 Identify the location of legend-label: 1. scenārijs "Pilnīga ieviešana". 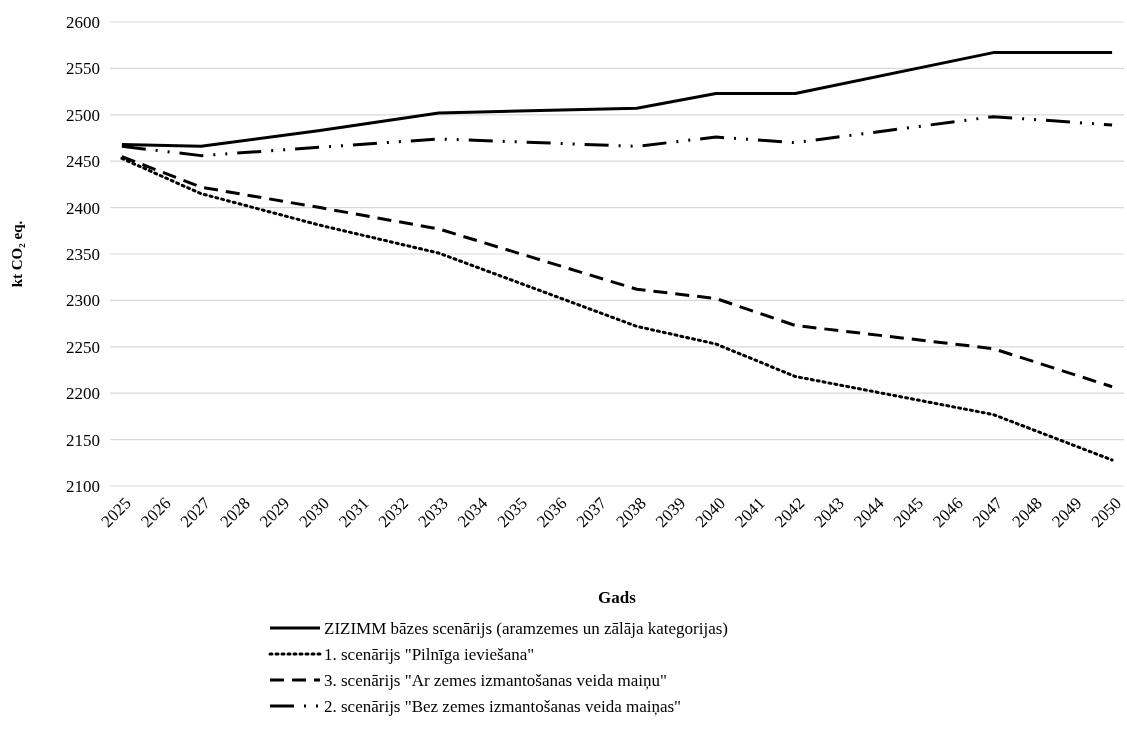
(429, 654).